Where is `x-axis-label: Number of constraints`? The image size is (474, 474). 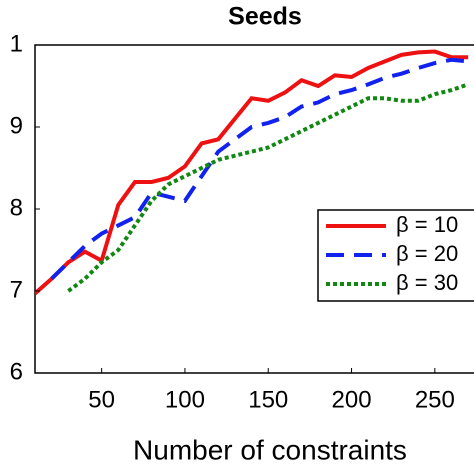
x-axis-label: Number of constraints is located at coordinates (270, 449).